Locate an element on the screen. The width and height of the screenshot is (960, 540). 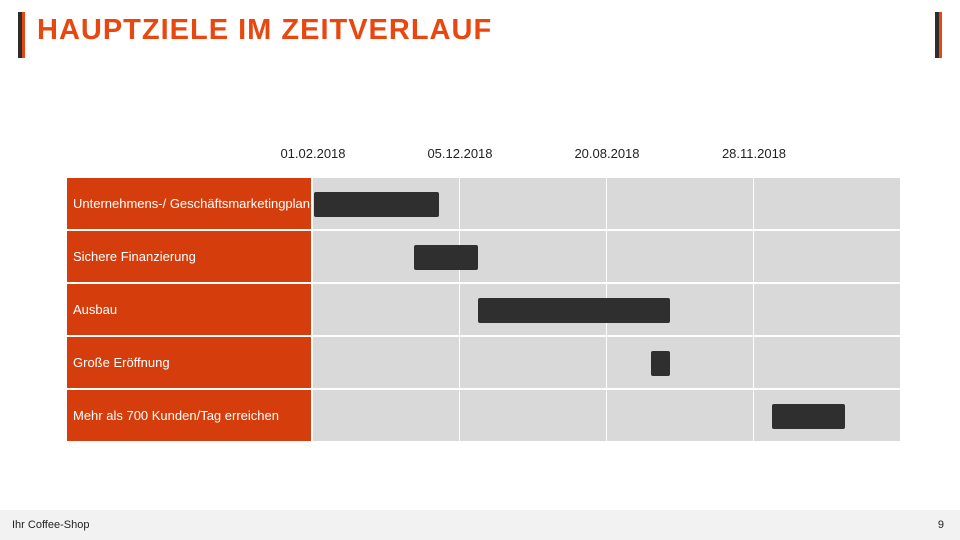
left-accent-bar is located at coordinates (21, 35).